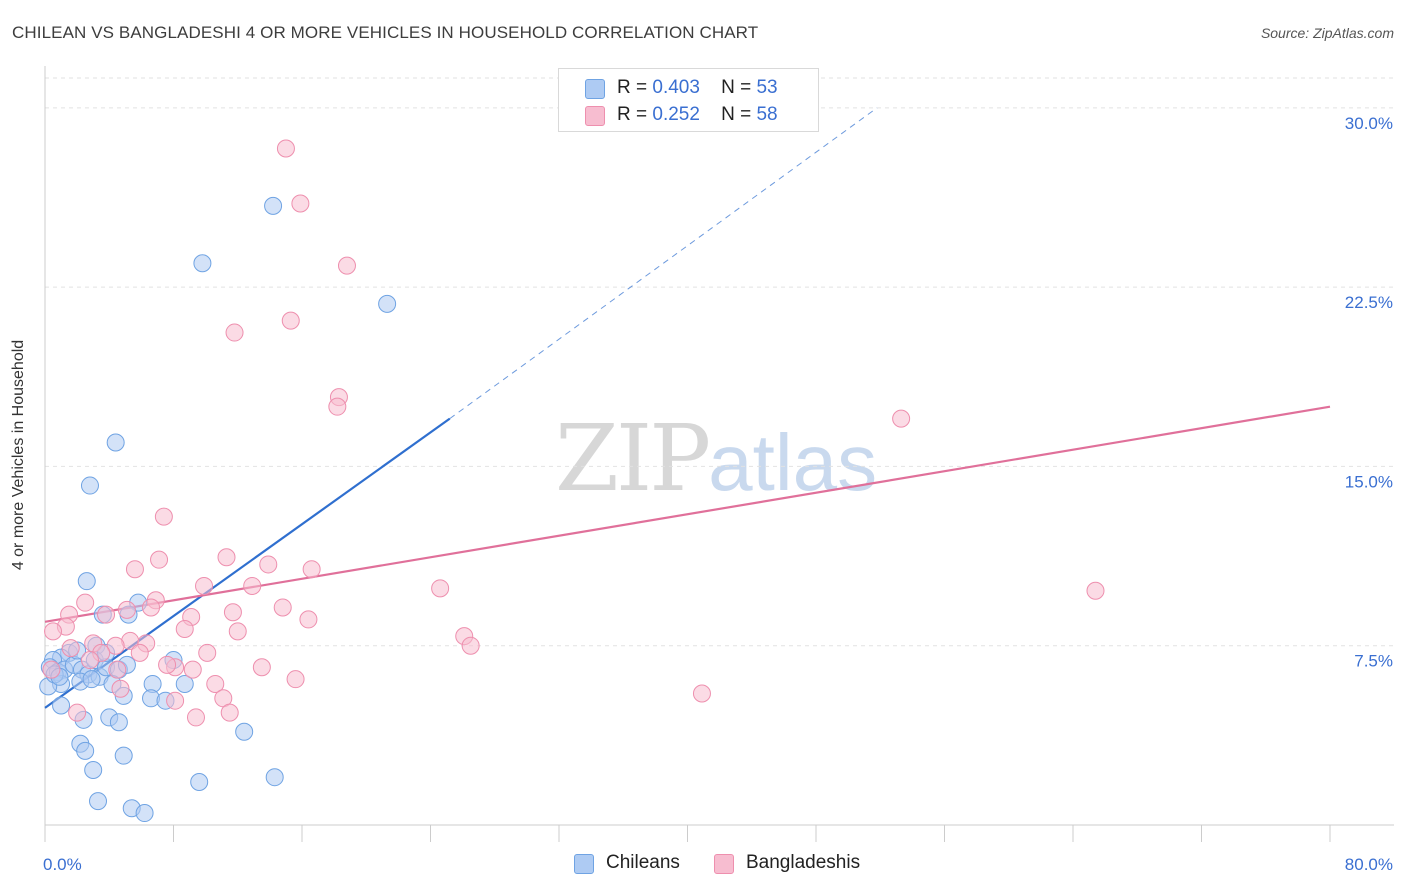 The width and height of the screenshot is (1406, 892). Describe the element at coordinates (1369, 123) in the screenshot. I see `y-tick-label: 30.0%` at that location.